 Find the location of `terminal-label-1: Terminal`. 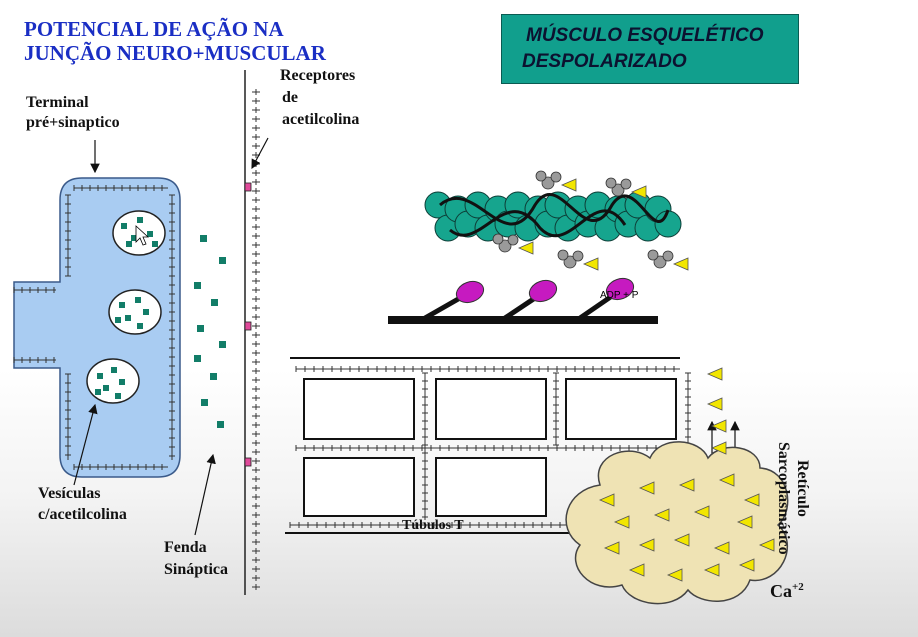

terminal-label-1: Terminal is located at coordinates (57, 102).